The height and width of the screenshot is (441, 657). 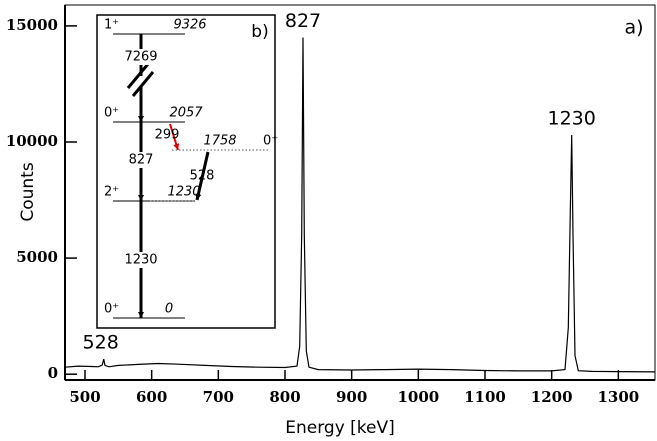 What do you see at coordinates (418, 397) in the screenshot?
I see `x-tick-label: 1000` at bounding box center [418, 397].